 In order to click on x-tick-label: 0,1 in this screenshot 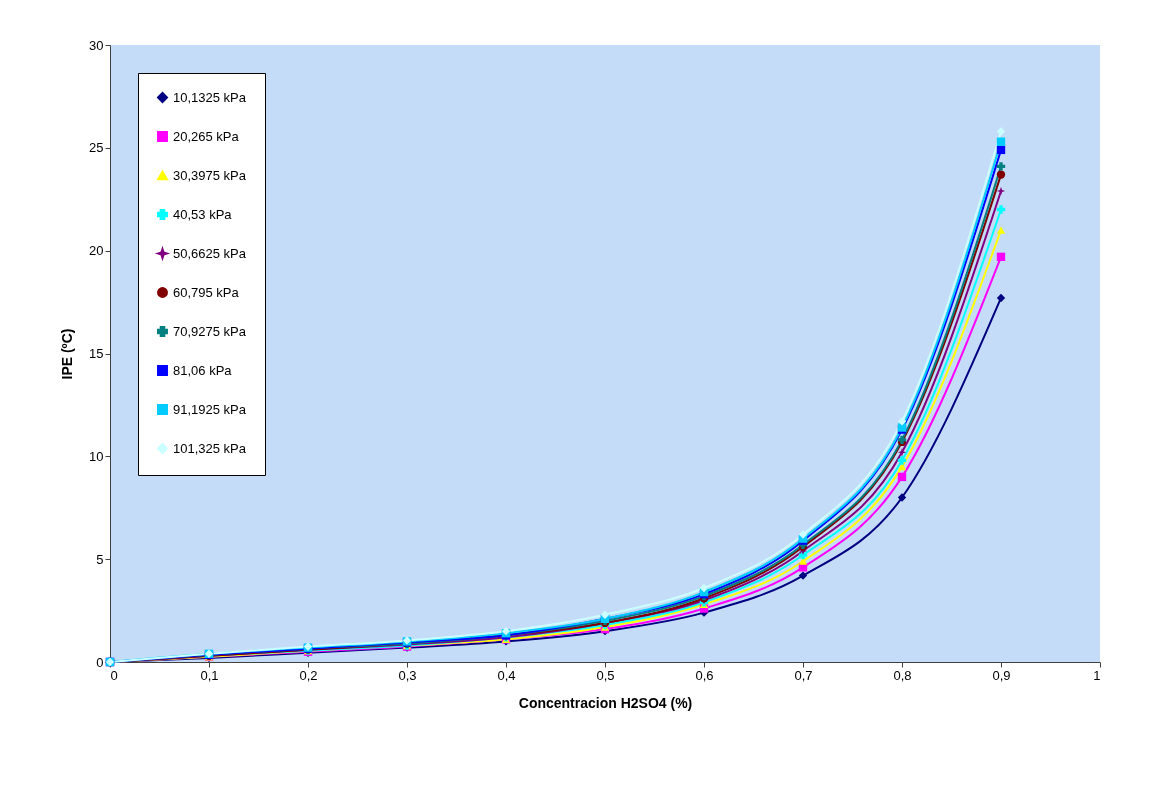, I will do `click(209, 675)`.